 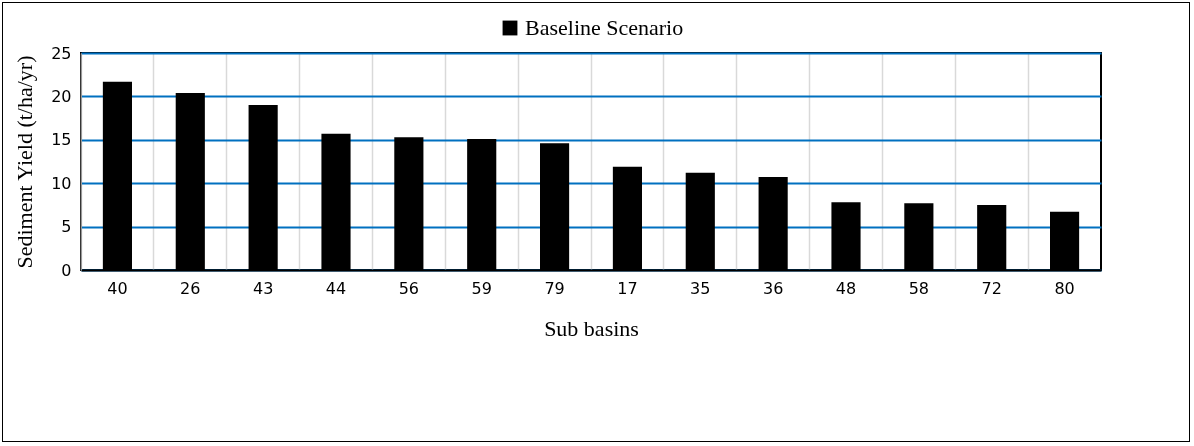 I want to click on x-tick-label: 35, so click(x=700, y=288).